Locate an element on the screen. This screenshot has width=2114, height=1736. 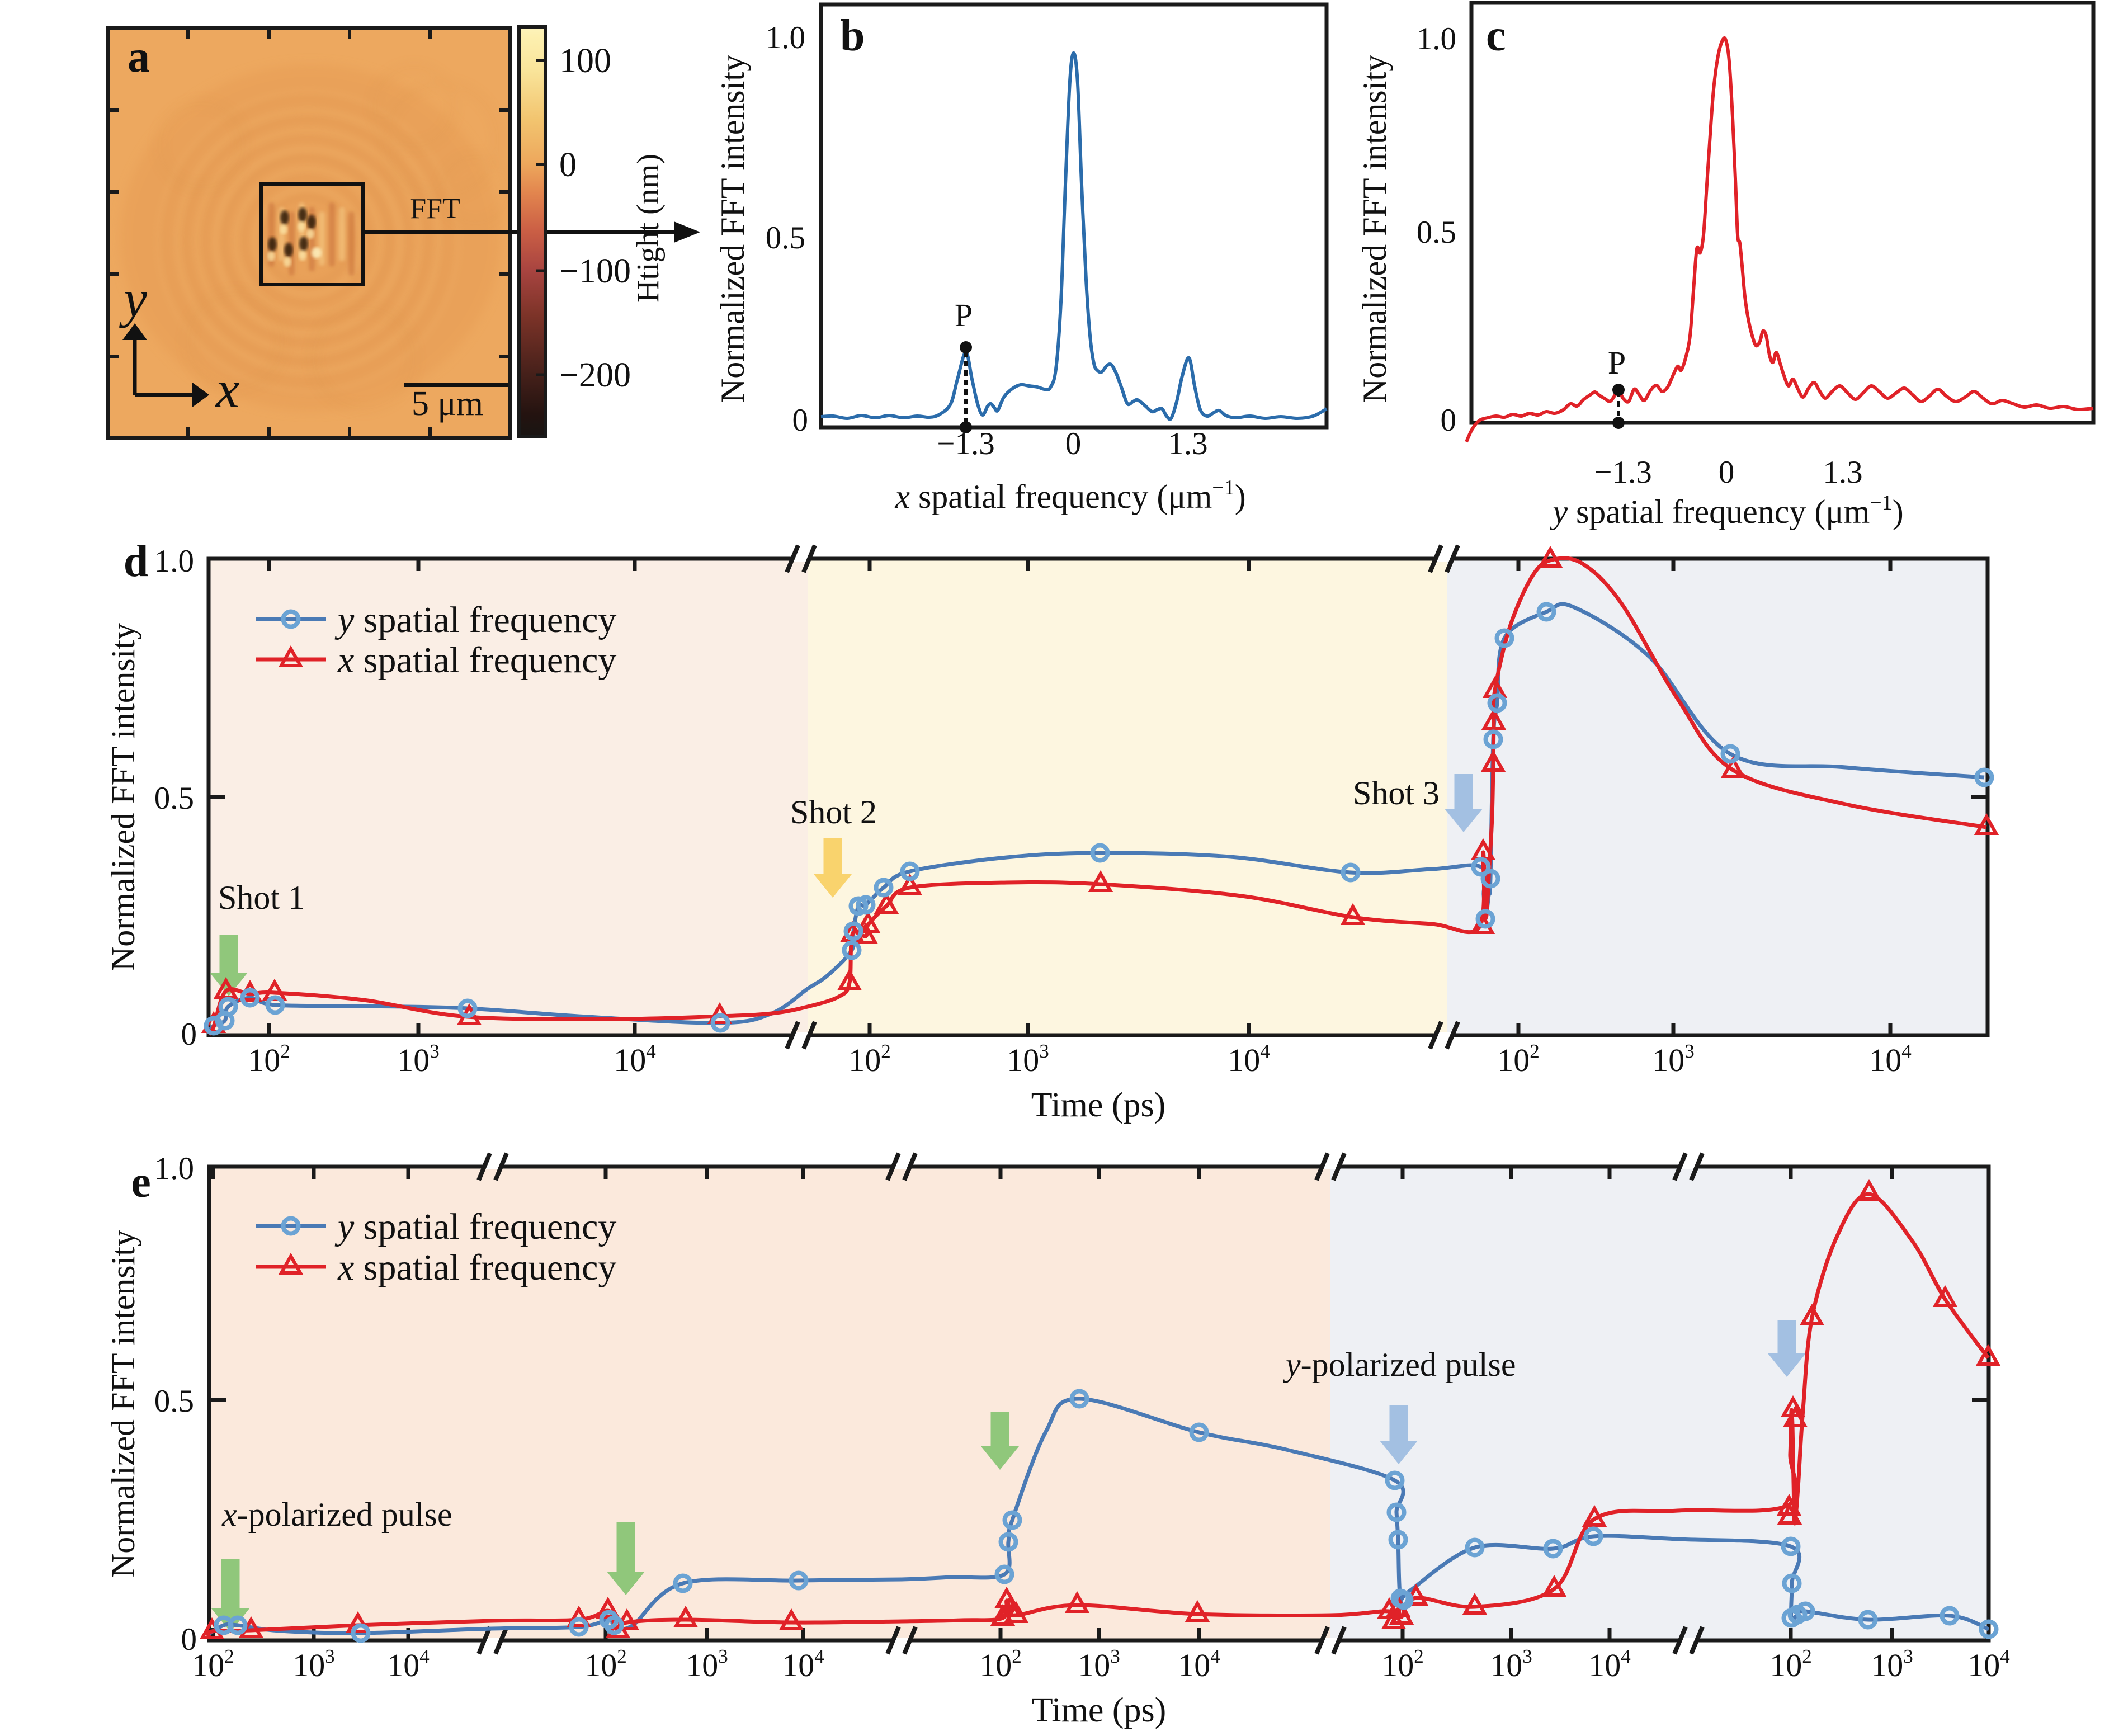
svg-text: 10⁴ is located at coordinates (635, 1059).